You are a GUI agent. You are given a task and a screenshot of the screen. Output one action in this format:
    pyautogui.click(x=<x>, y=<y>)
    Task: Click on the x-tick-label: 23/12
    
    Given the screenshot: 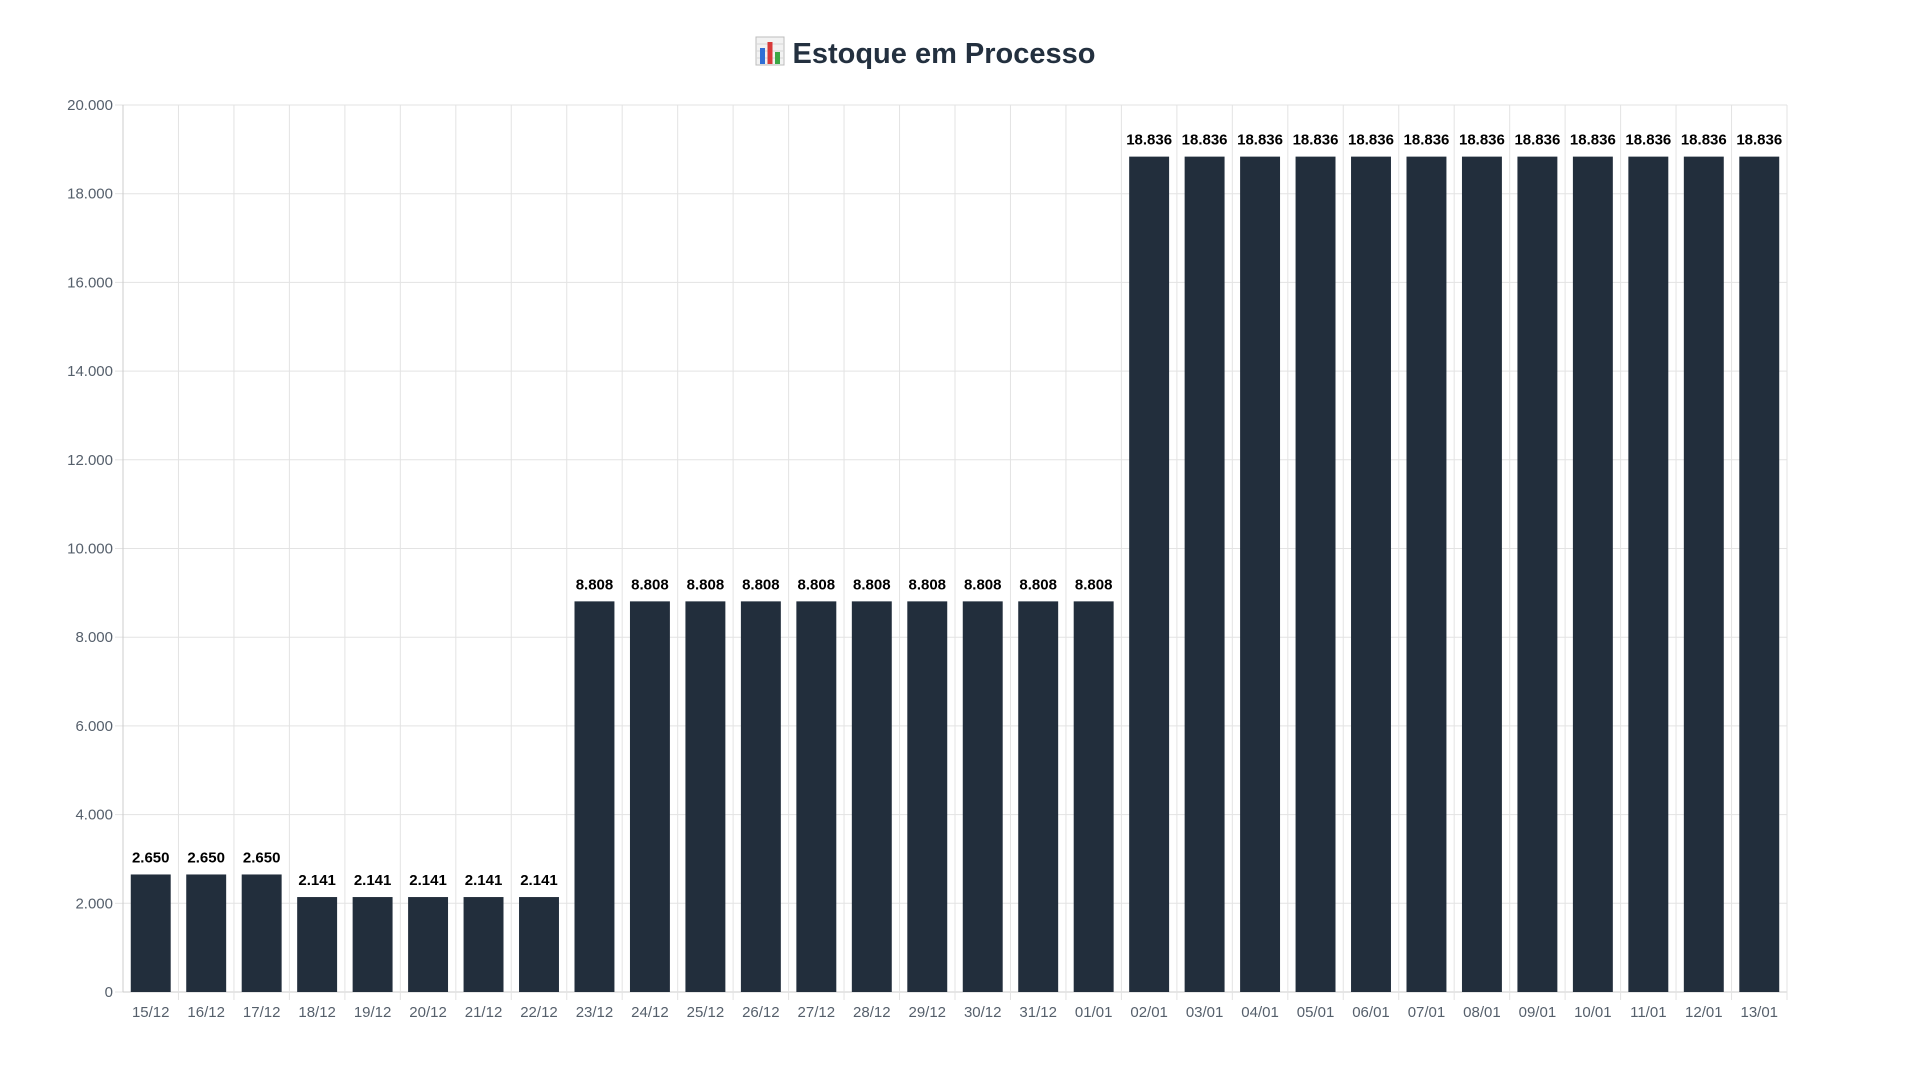 What is the action you would take?
    pyautogui.click(x=595, y=1012)
    